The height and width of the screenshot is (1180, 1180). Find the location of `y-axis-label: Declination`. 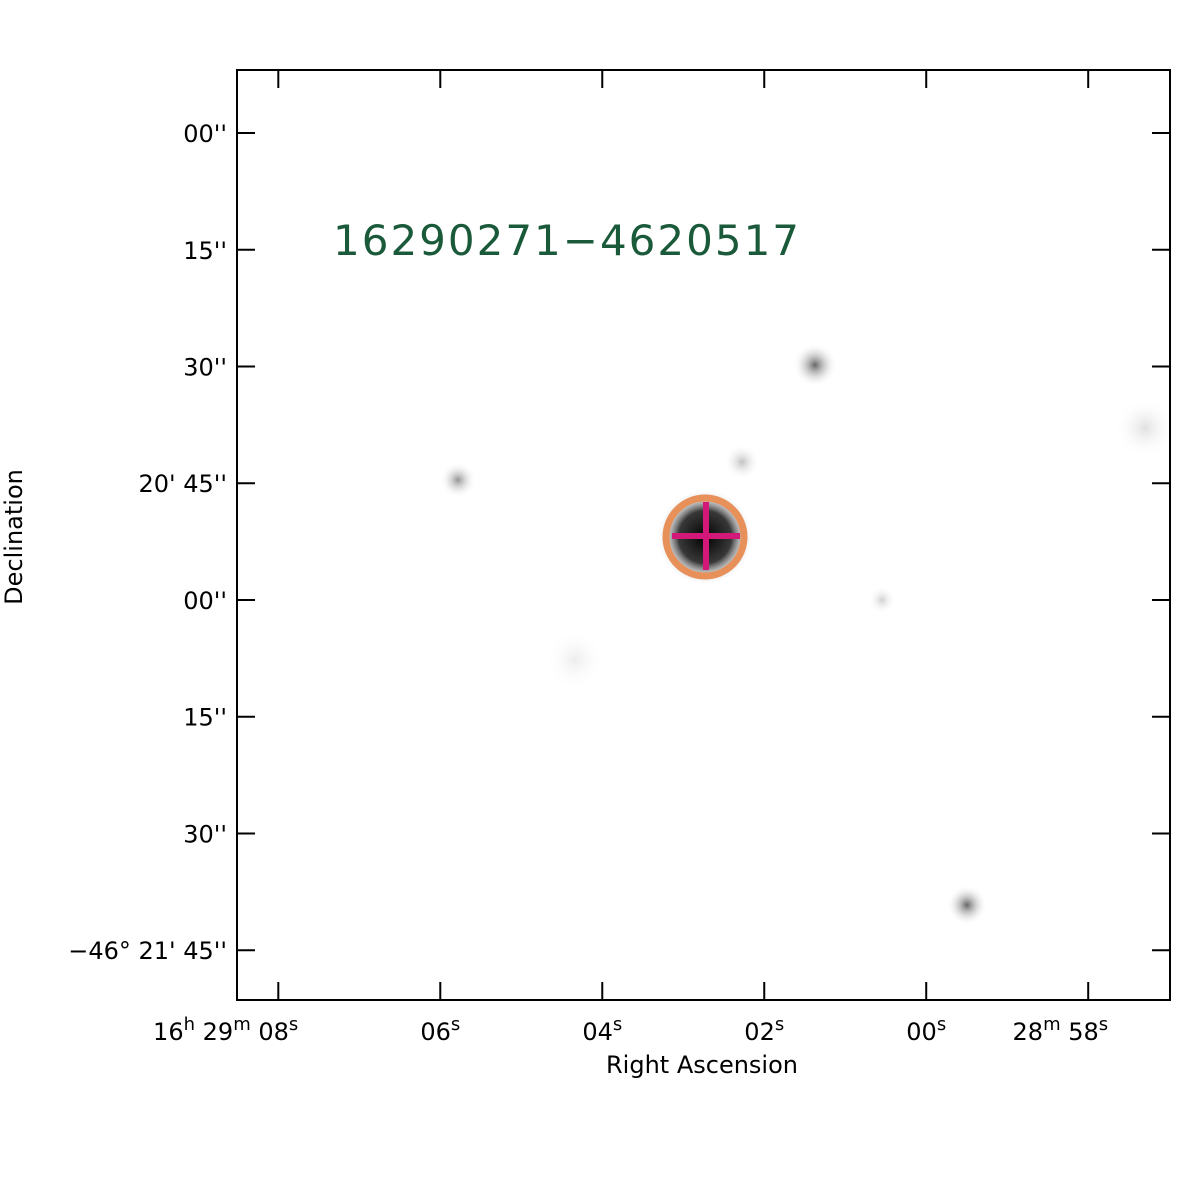

y-axis-label: Declination is located at coordinates (14, 537).